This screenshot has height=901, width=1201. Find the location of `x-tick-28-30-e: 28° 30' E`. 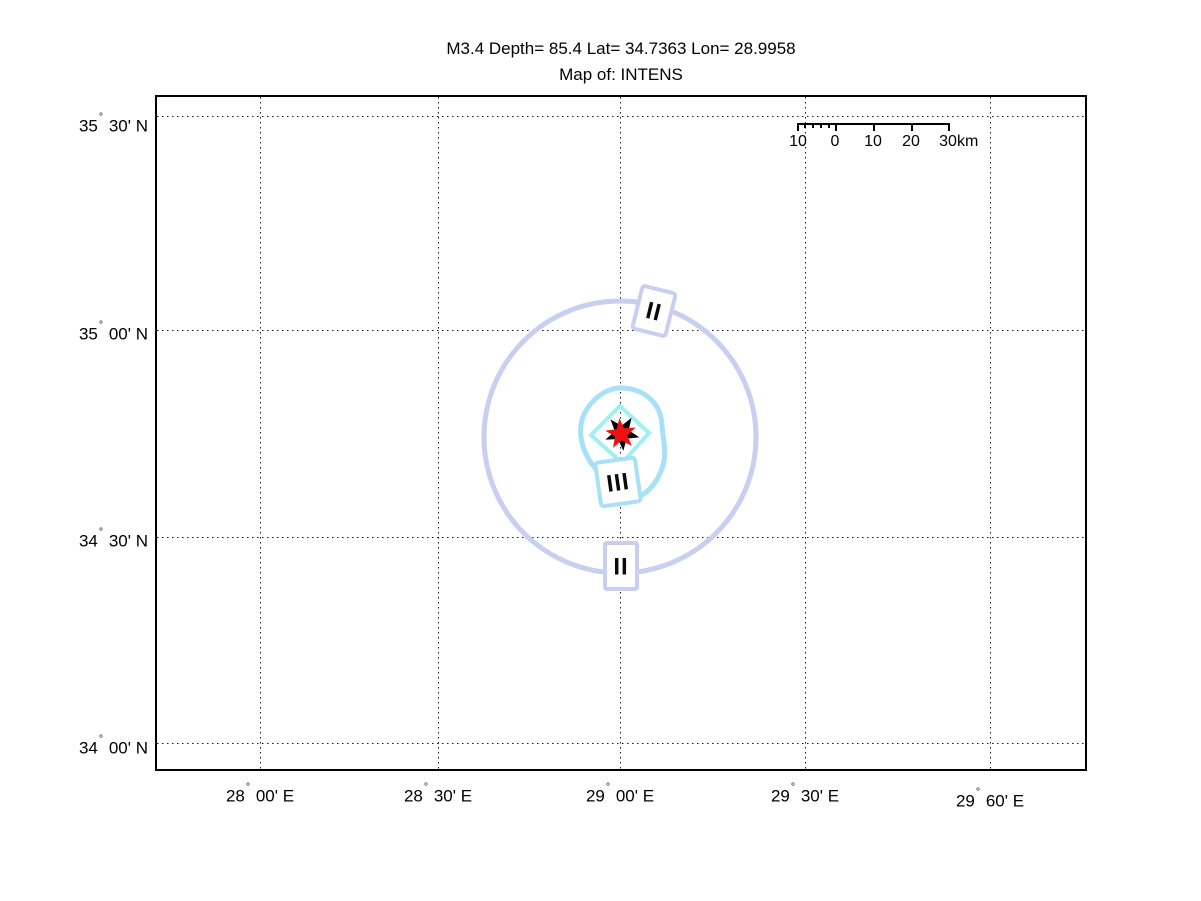

x-tick-28-30-e: 28° 30' E is located at coordinates (438, 793).